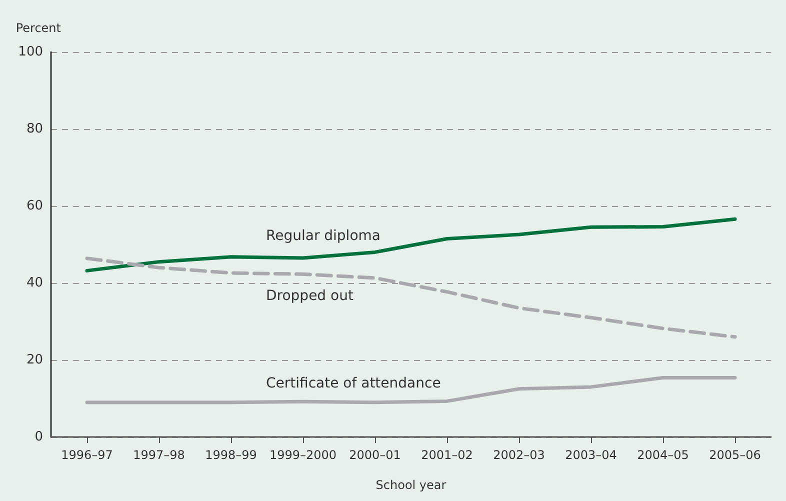 This screenshot has height=501, width=786. Describe the element at coordinates (353, 384) in the screenshot. I see `series-label: Certificate of attendance` at that location.